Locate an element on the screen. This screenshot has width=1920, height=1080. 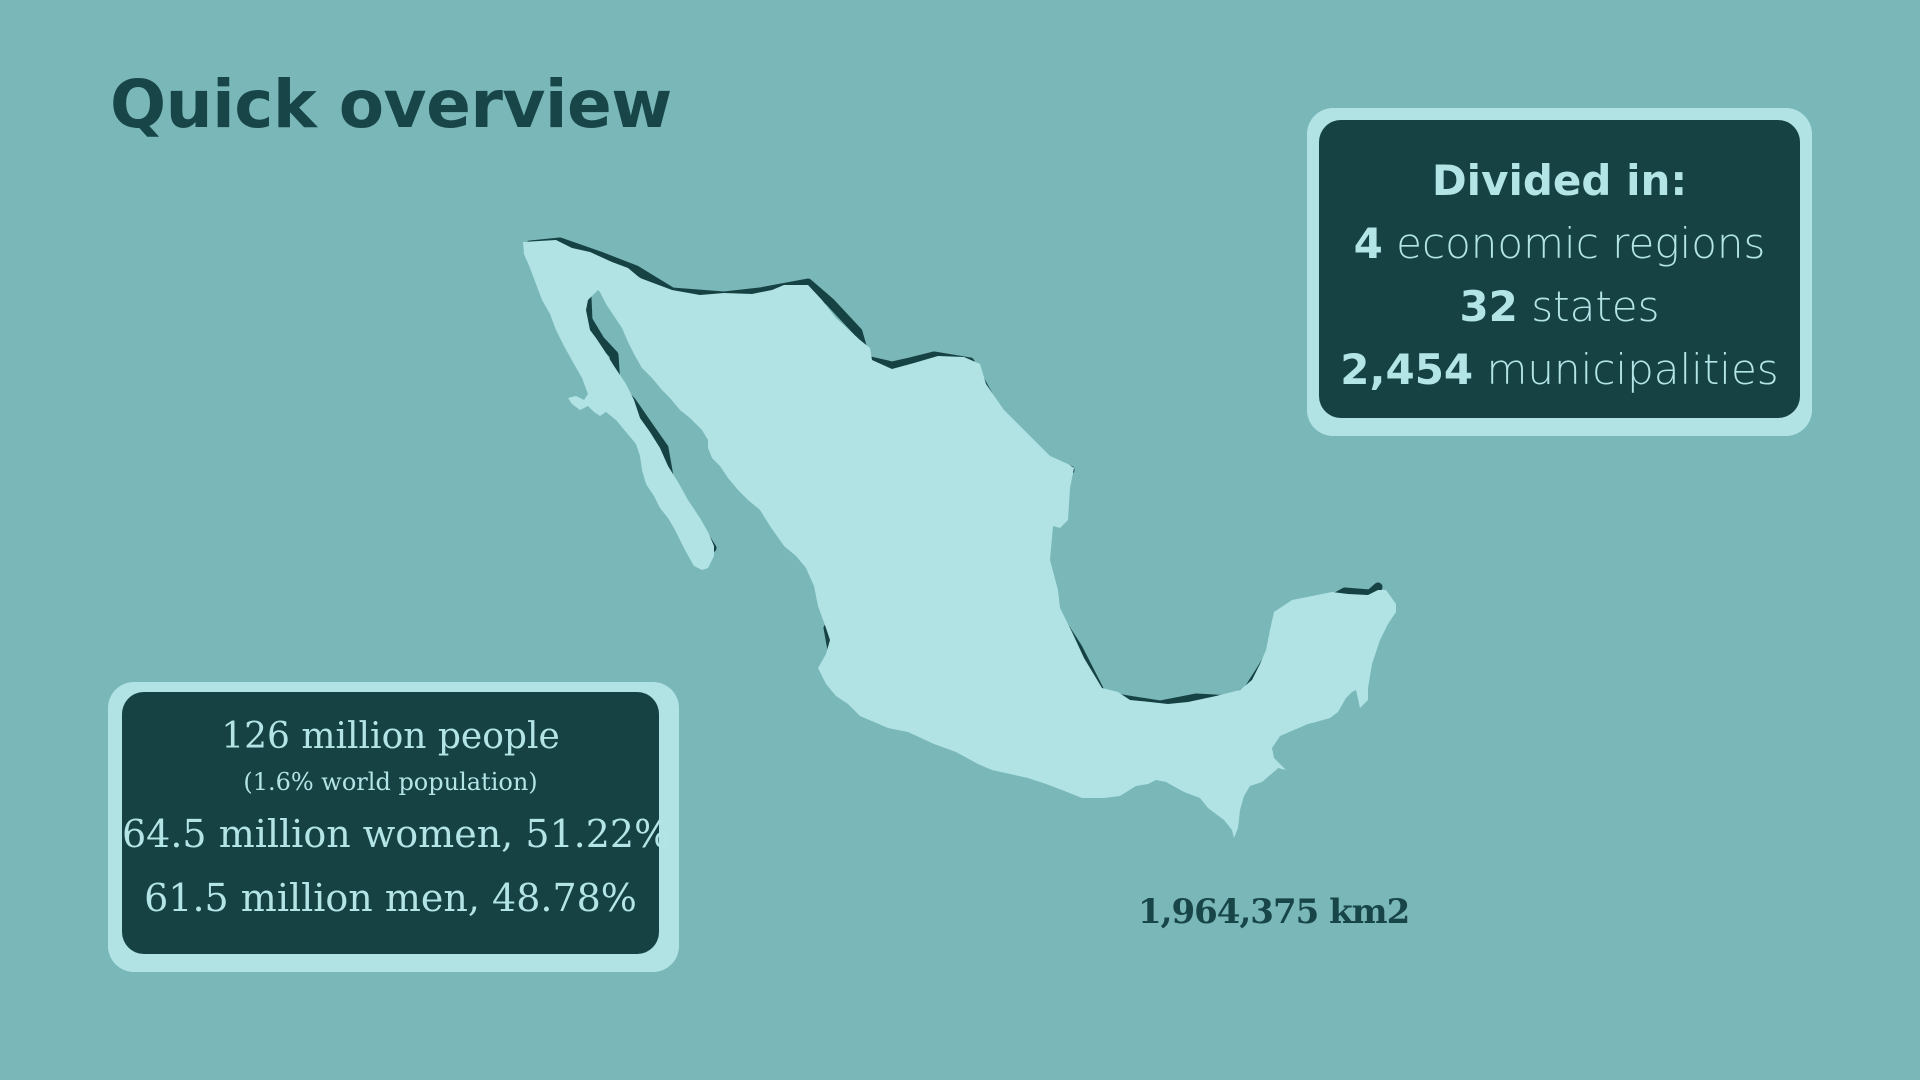
divisions-row-number: 32 is located at coordinates (1488, 306).